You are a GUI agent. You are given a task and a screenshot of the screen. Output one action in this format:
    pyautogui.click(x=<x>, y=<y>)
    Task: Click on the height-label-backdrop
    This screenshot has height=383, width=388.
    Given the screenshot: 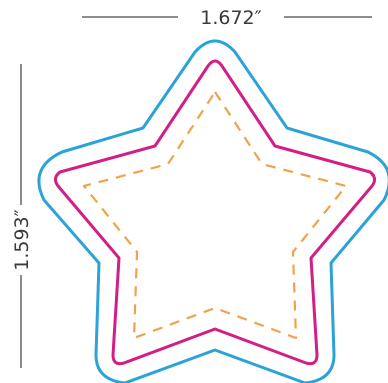 What is the action you would take?
    pyautogui.click(x=21, y=240)
    